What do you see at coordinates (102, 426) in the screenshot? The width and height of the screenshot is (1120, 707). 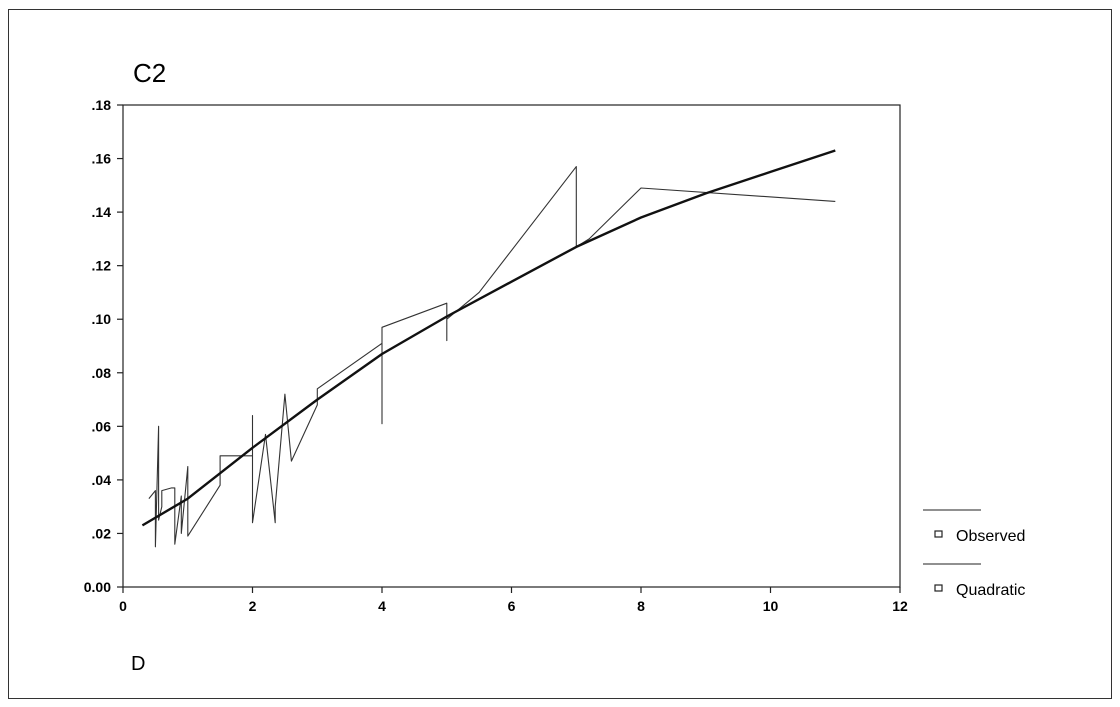 I see `y-tick-label: .06` at bounding box center [102, 426].